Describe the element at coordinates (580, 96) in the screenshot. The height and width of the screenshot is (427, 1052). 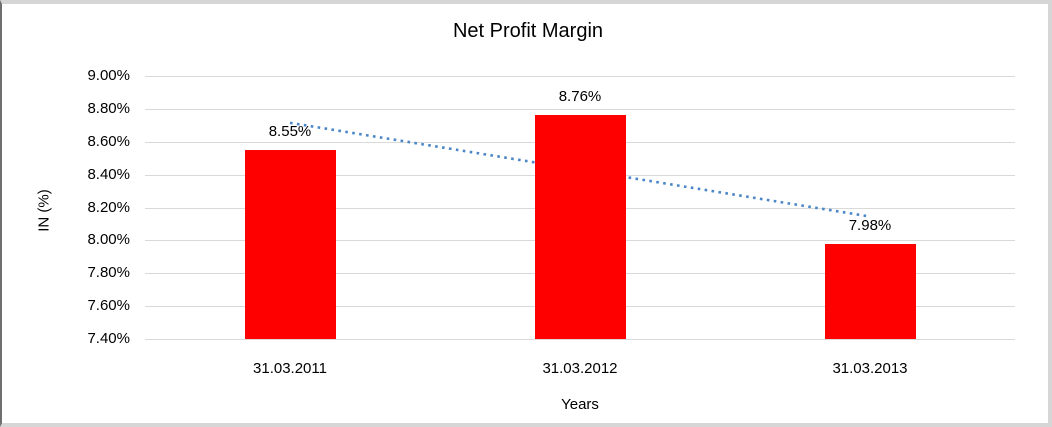
I see `bar-value-label: 8.76%` at that location.